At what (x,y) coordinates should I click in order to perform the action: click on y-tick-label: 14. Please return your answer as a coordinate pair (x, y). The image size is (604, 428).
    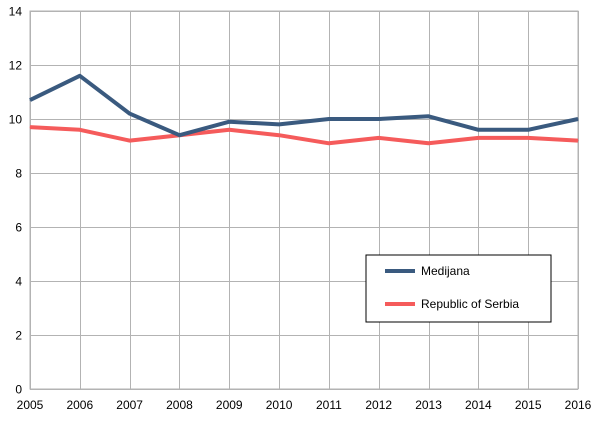
    Looking at the image, I should click on (16, 12).